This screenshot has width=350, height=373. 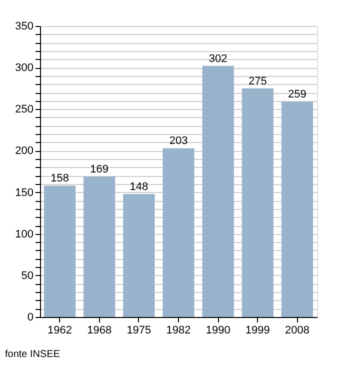 What do you see at coordinates (218, 58) in the screenshot?
I see `data-label: 302` at bounding box center [218, 58].